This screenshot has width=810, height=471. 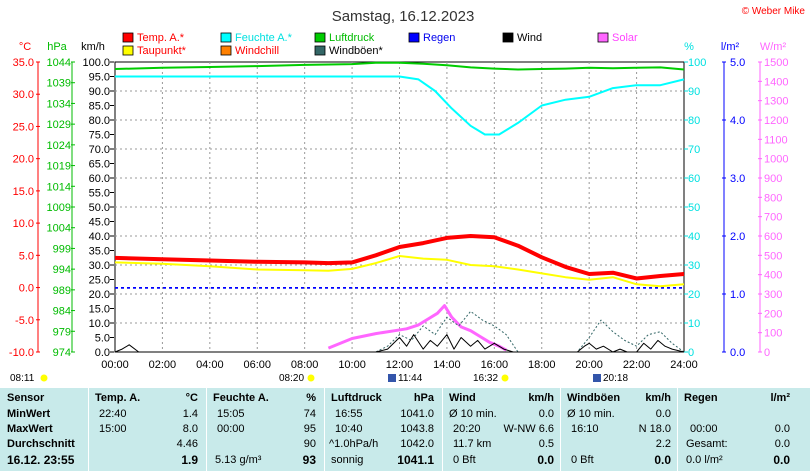 What do you see at coordinates (774, 11) in the screenshot?
I see `copyright-label: © Weber Mike` at bounding box center [774, 11].